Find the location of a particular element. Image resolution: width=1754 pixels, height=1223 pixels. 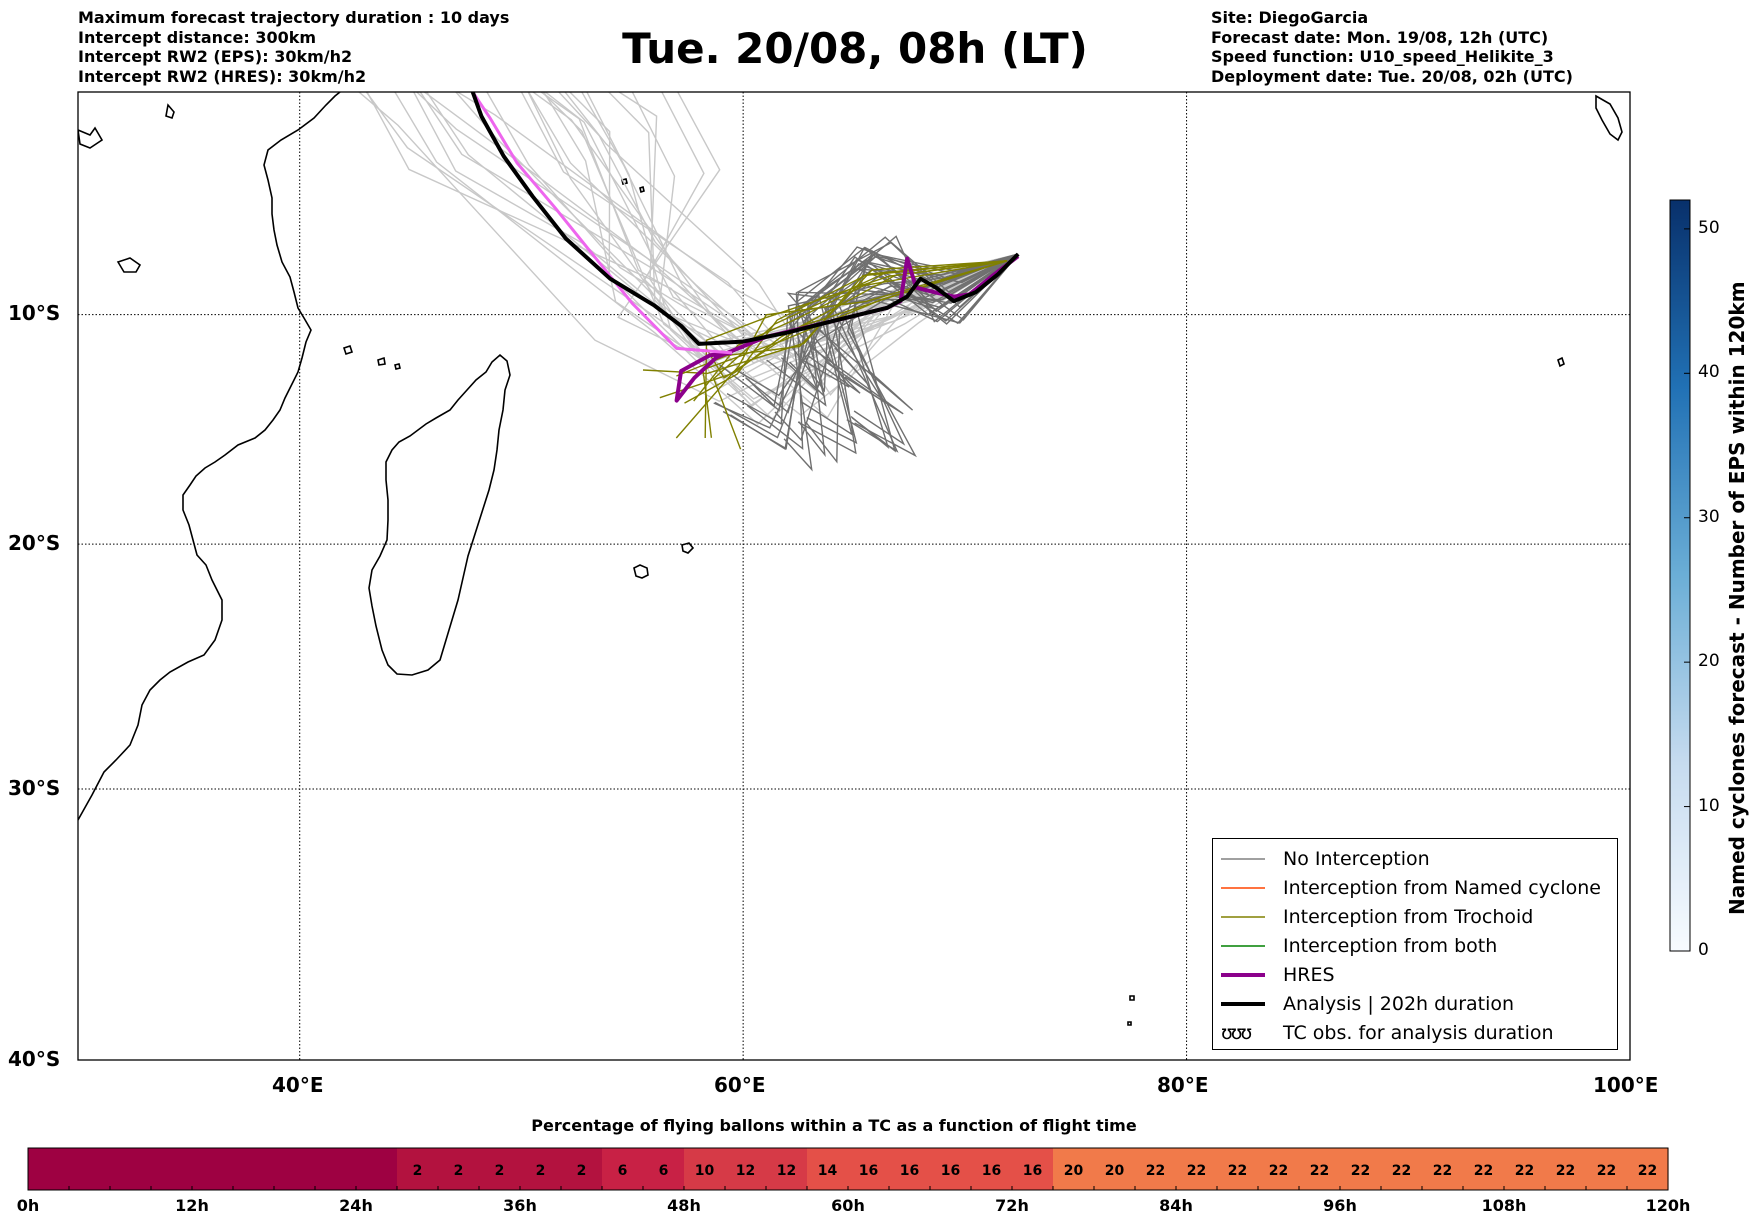

legend-label: Interception from Trochoid is located at coordinates (1408, 917).